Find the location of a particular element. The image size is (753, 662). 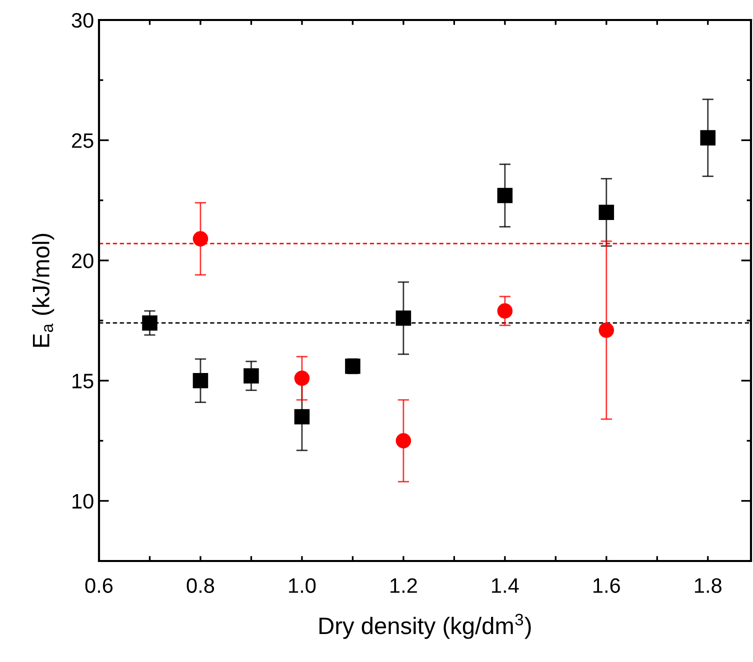

y-tick-label: 25 is located at coordinates (83, 140).